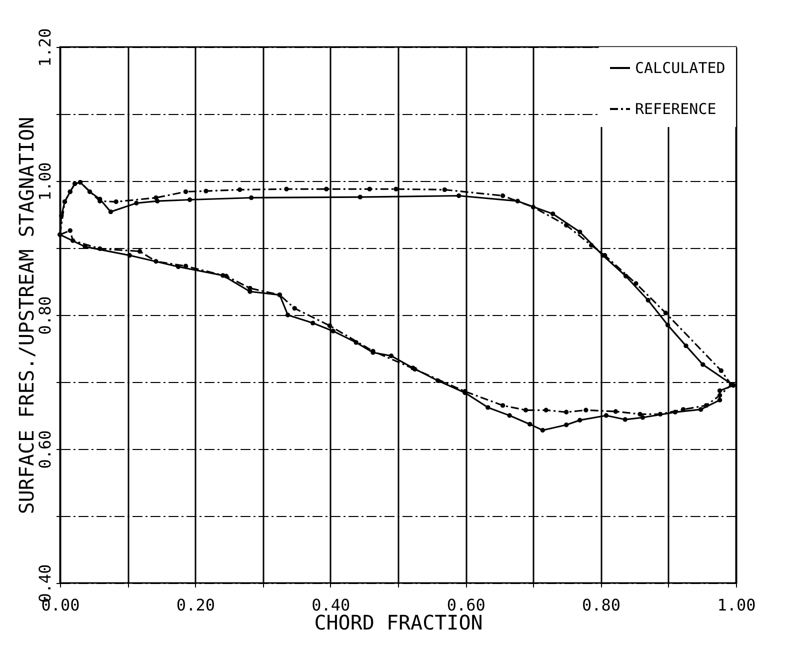  What do you see at coordinates (45, 47) in the screenshot?
I see `y-tick-label: 1.20` at bounding box center [45, 47].